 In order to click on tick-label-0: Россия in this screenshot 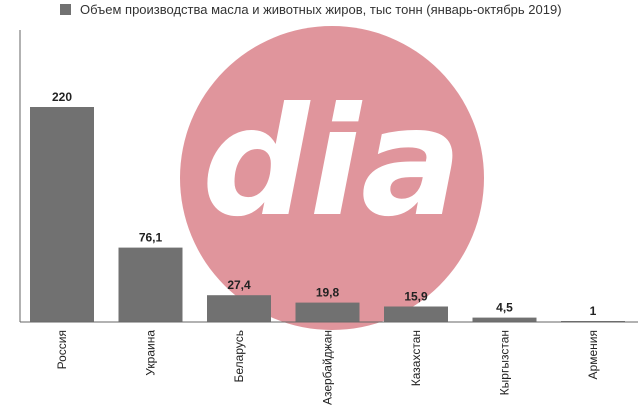, I will do `click(62, 349)`.